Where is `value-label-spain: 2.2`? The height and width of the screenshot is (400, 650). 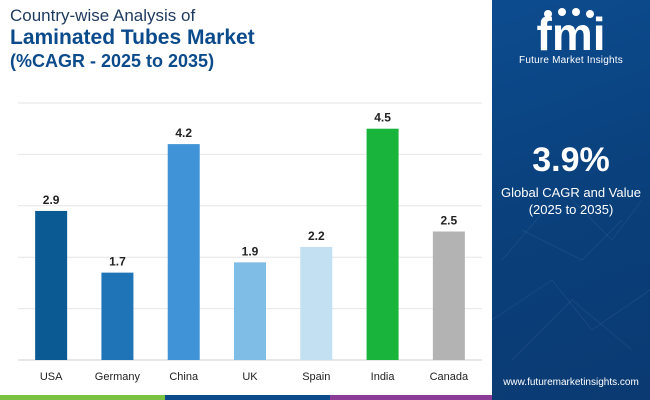
value-label-spain: 2.2 is located at coordinates (316, 236).